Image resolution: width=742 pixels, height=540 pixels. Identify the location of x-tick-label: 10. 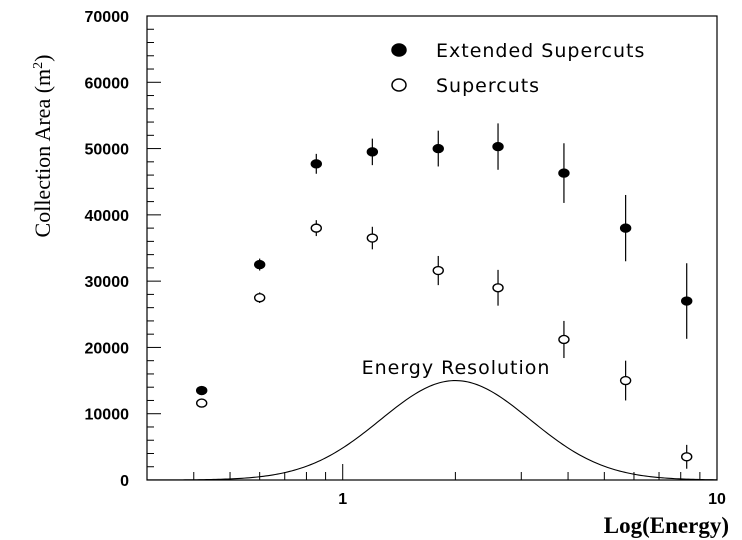
(717, 499).